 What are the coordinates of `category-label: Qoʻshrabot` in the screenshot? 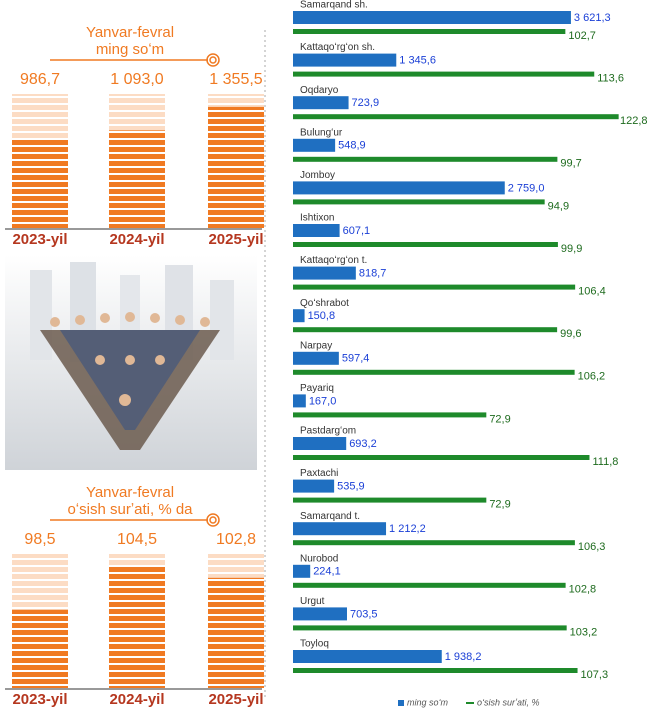 It's located at (324, 303).